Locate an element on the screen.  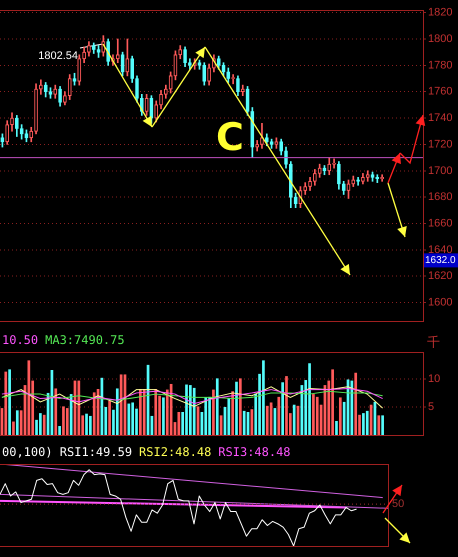
y-tick-label: 1600 is located at coordinates (440, 302).